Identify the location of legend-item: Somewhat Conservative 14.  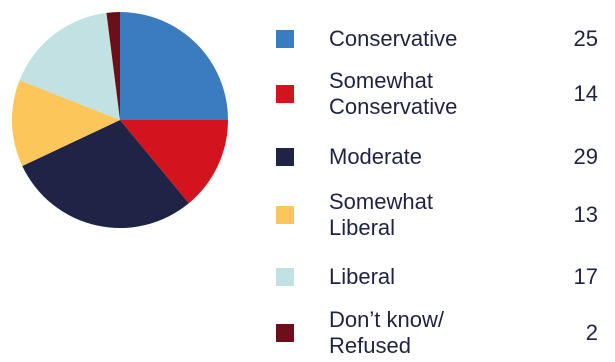
(441, 94).